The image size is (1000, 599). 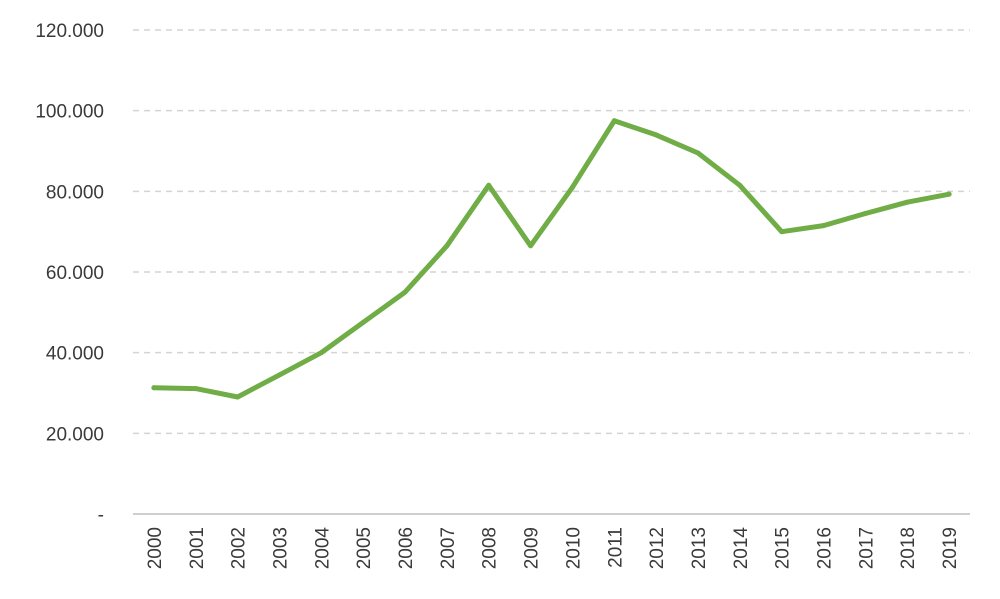 I want to click on x-tick-label: 2005, so click(x=364, y=548).